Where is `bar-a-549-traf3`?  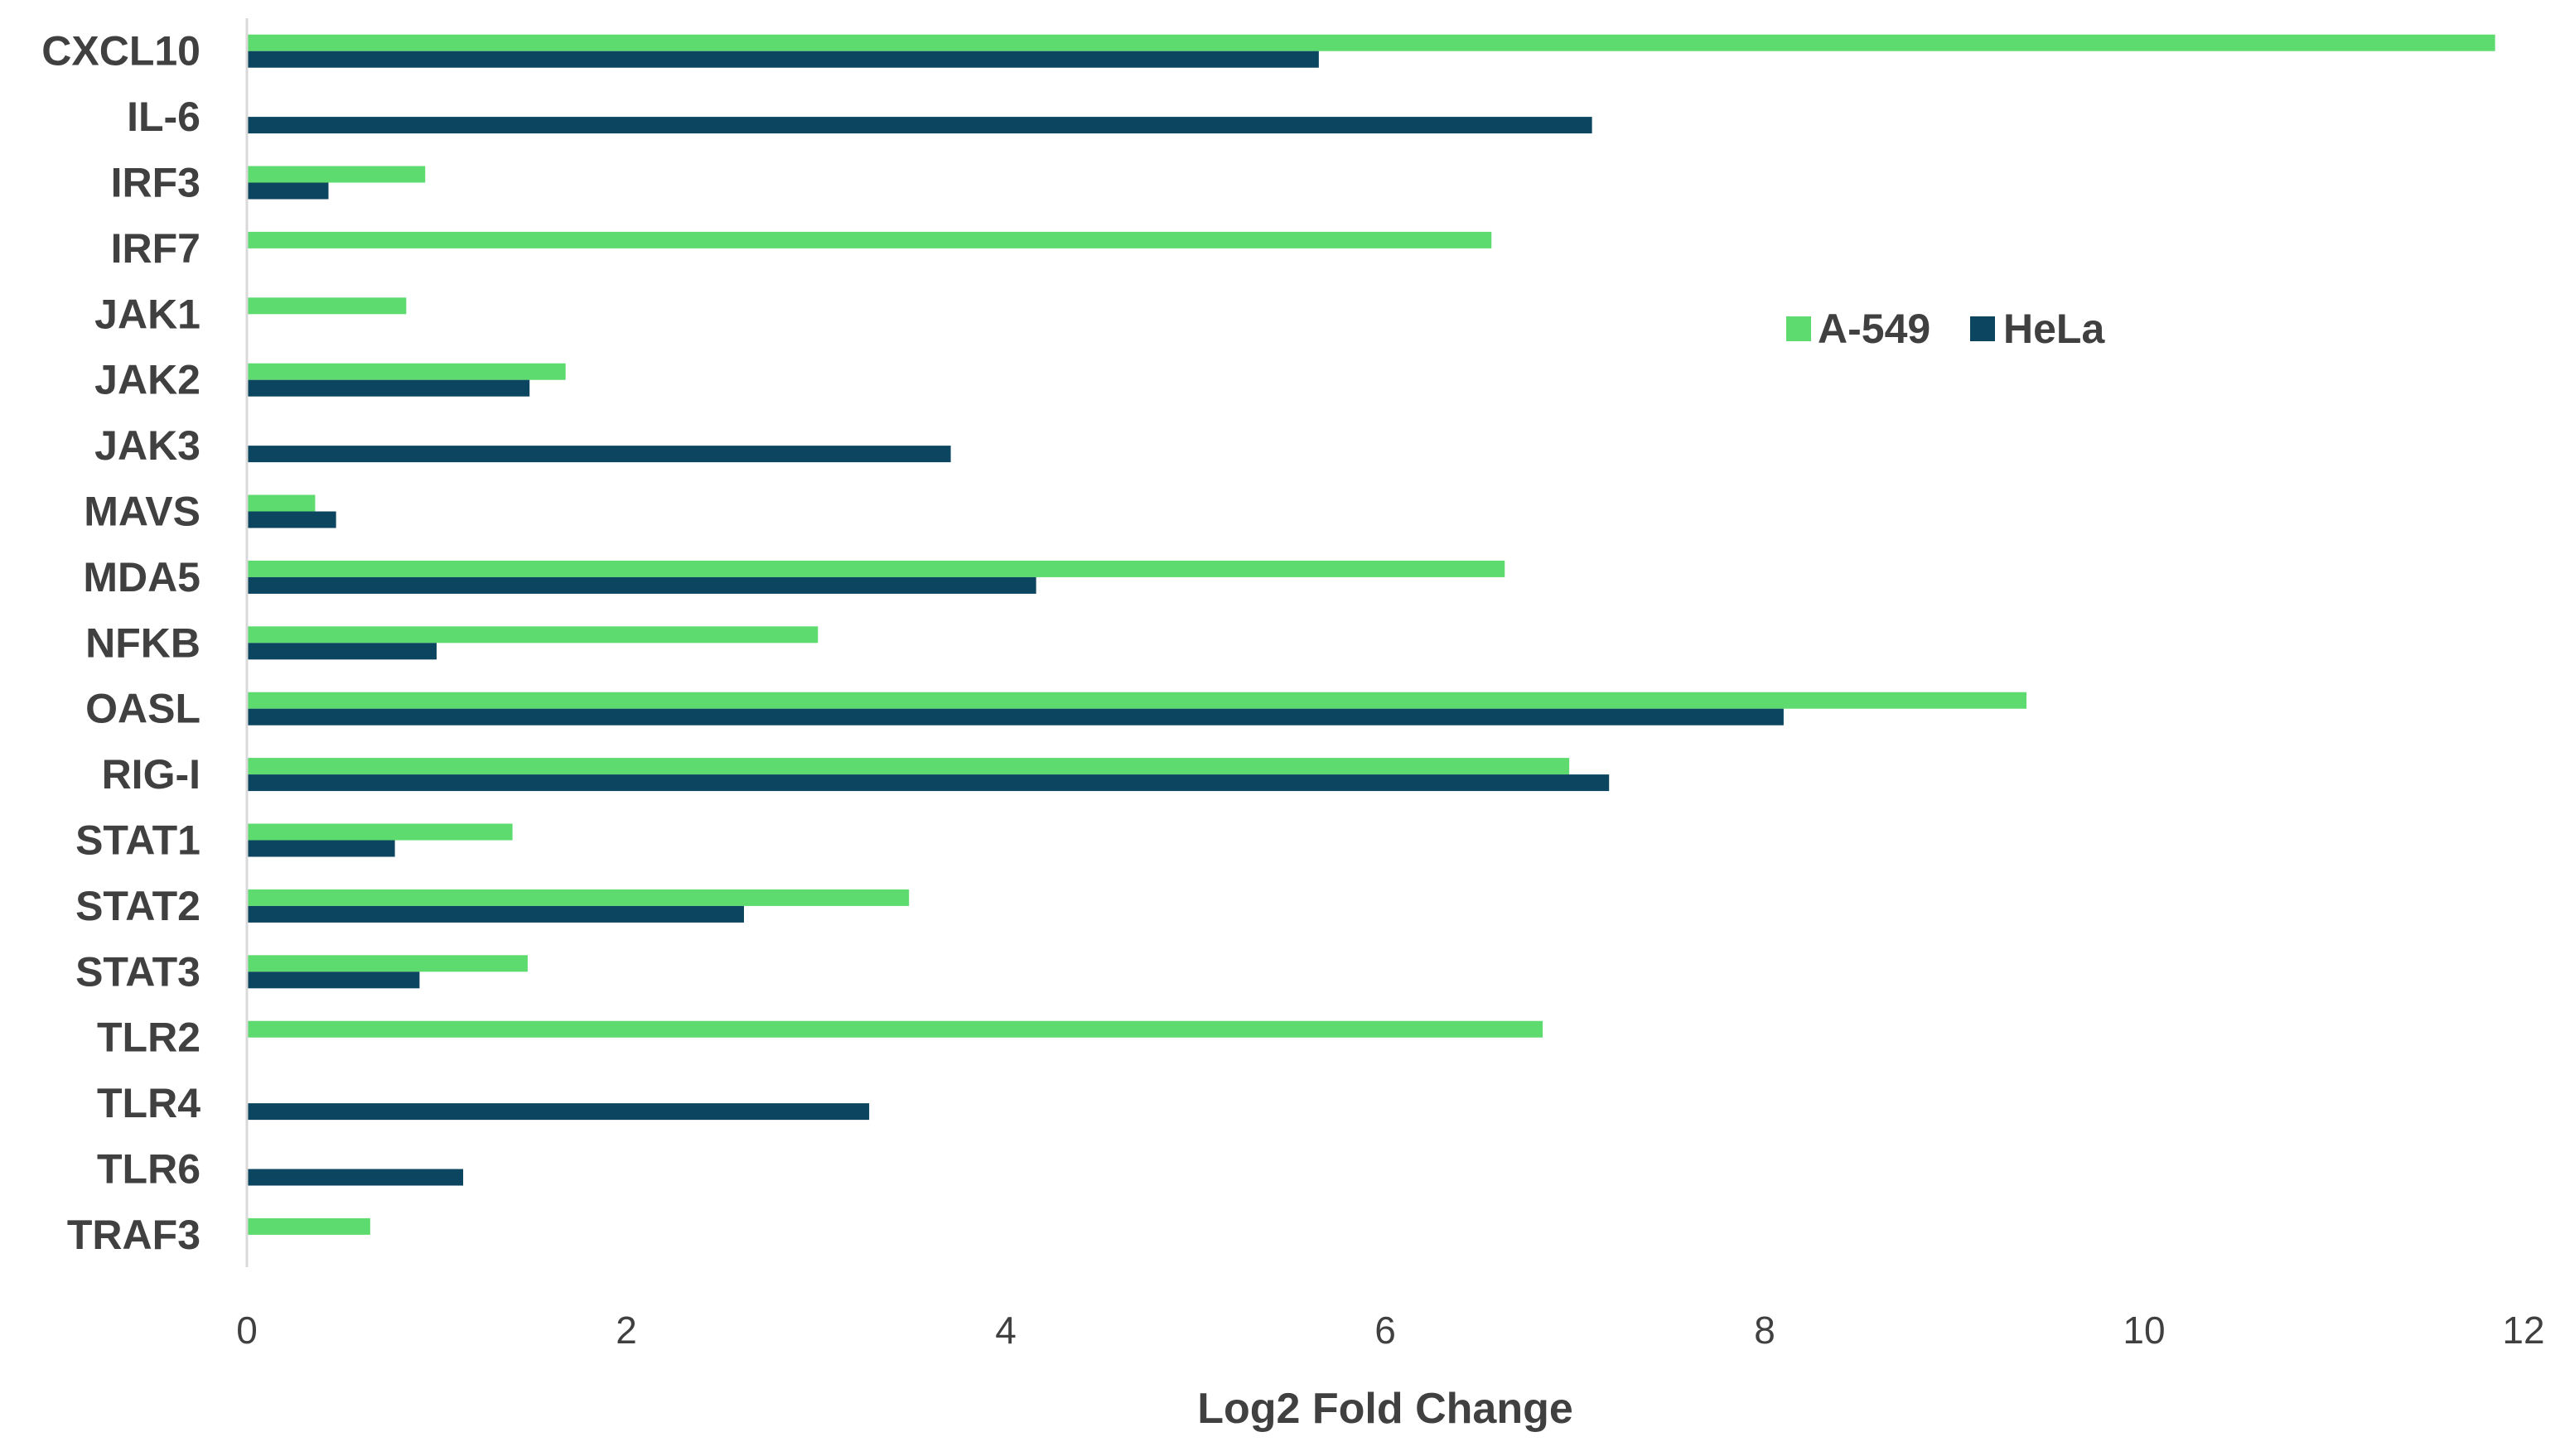
bar-a-549-traf3 is located at coordinates (308, 1226).